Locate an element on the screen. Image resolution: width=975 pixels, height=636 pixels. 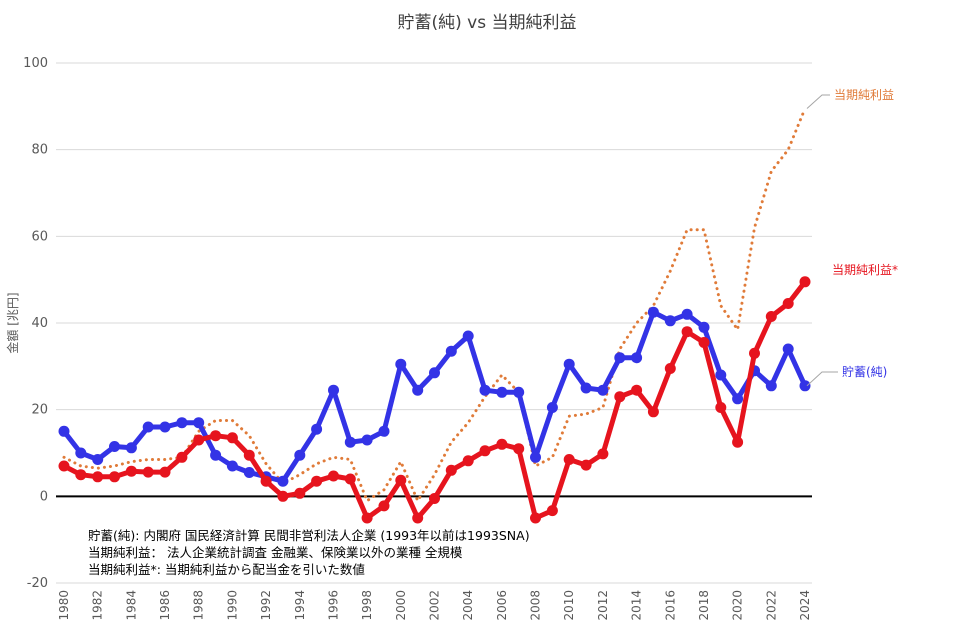
x-tick-label: 1984 is located at coordinates (131, 605).